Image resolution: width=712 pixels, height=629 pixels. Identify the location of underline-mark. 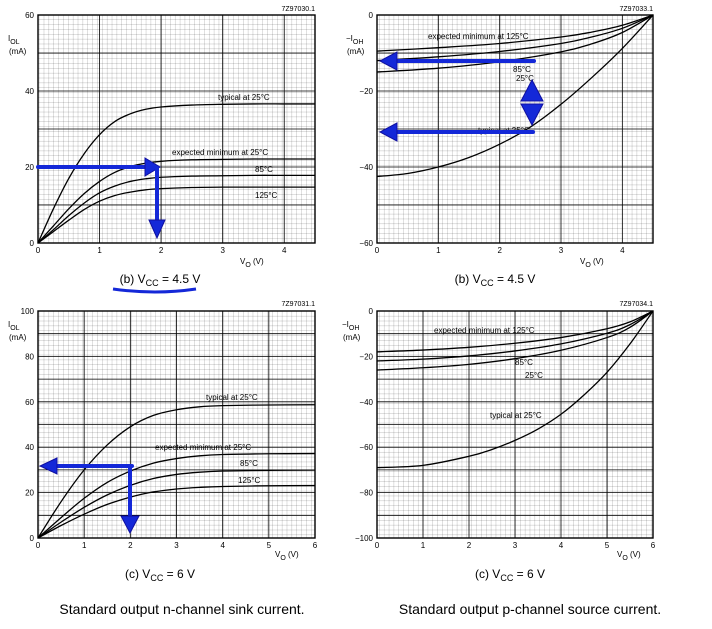
(154, 290).